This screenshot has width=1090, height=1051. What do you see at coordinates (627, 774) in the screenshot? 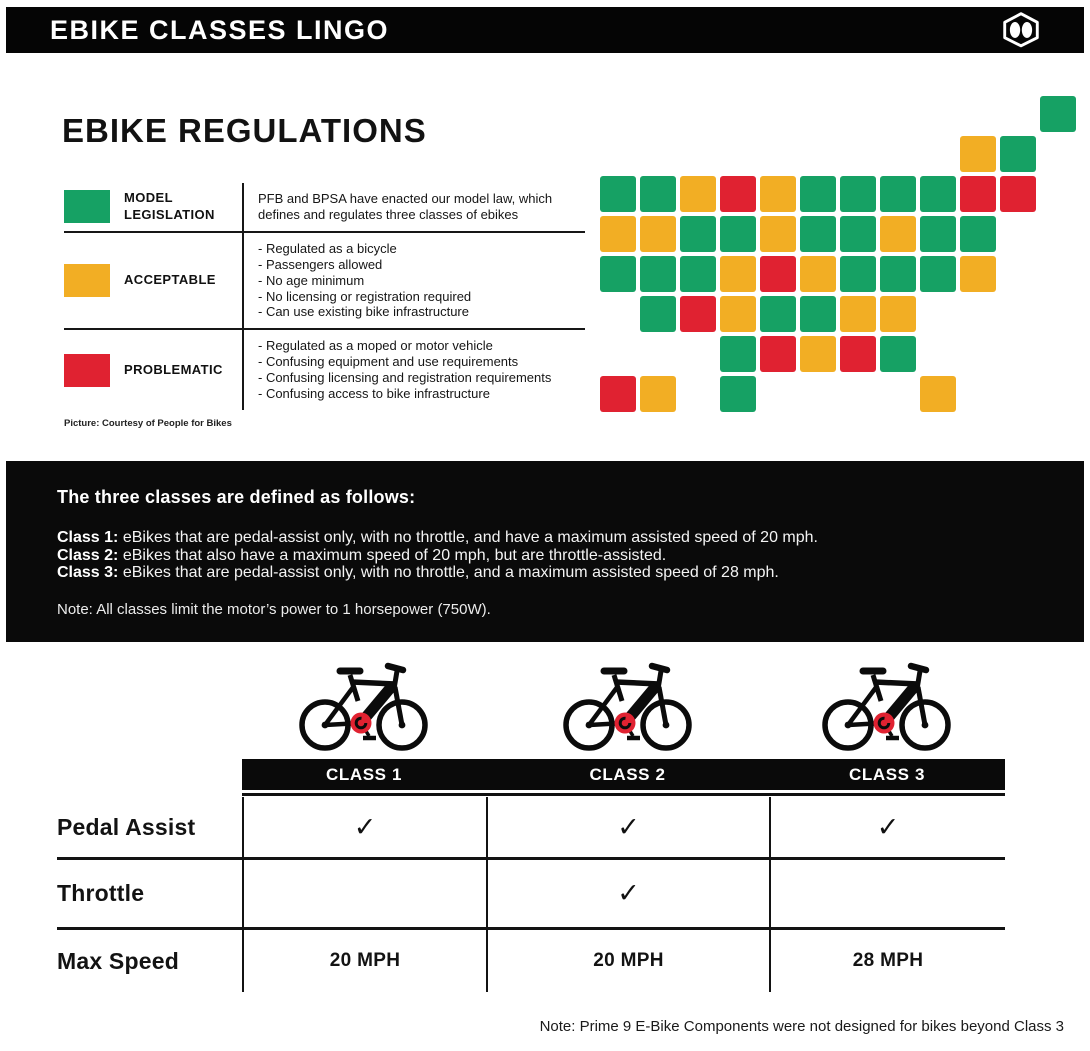
I see `class-header-2: CLASS 2` at bounding box center [627, 774].